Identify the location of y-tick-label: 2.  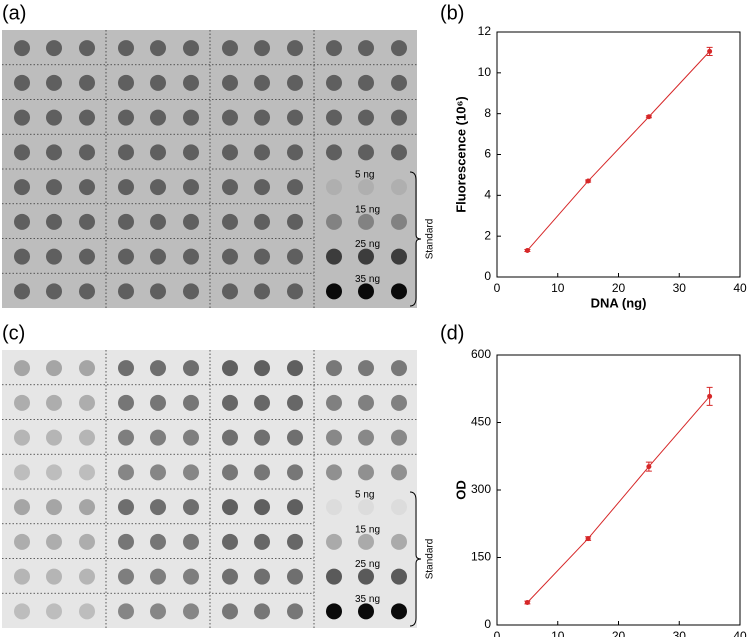
(487, 235).